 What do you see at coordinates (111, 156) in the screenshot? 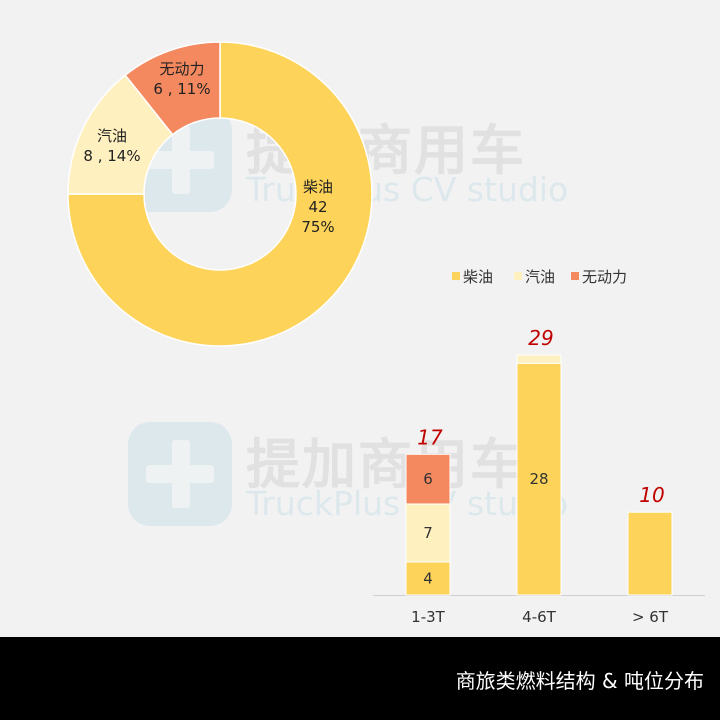
I see `donut-data-label: 8 , 14%` at bounding box center [111, 156].